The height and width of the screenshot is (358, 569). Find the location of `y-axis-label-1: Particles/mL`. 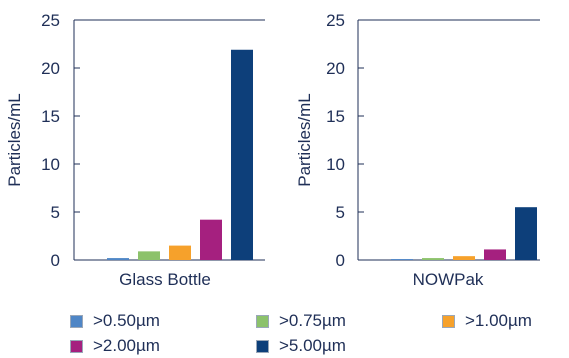

y-axis-label-1: Particles/mL is located at coordinates (304, 140).